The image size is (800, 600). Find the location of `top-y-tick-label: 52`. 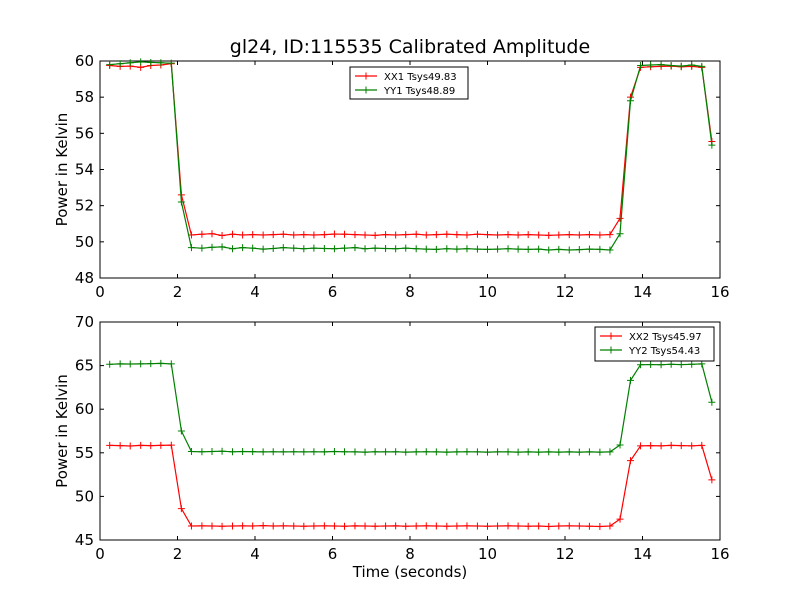

top-y-tick-label: 52 is located at coordinates (84, 206).